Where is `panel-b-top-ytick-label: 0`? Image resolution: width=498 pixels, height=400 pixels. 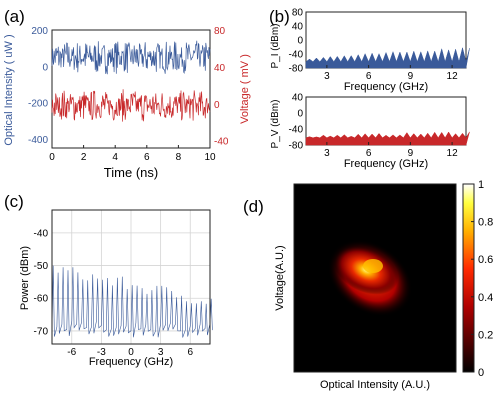
panel-b-top-ytick-label: 0 is located at coordinates (300, 41).